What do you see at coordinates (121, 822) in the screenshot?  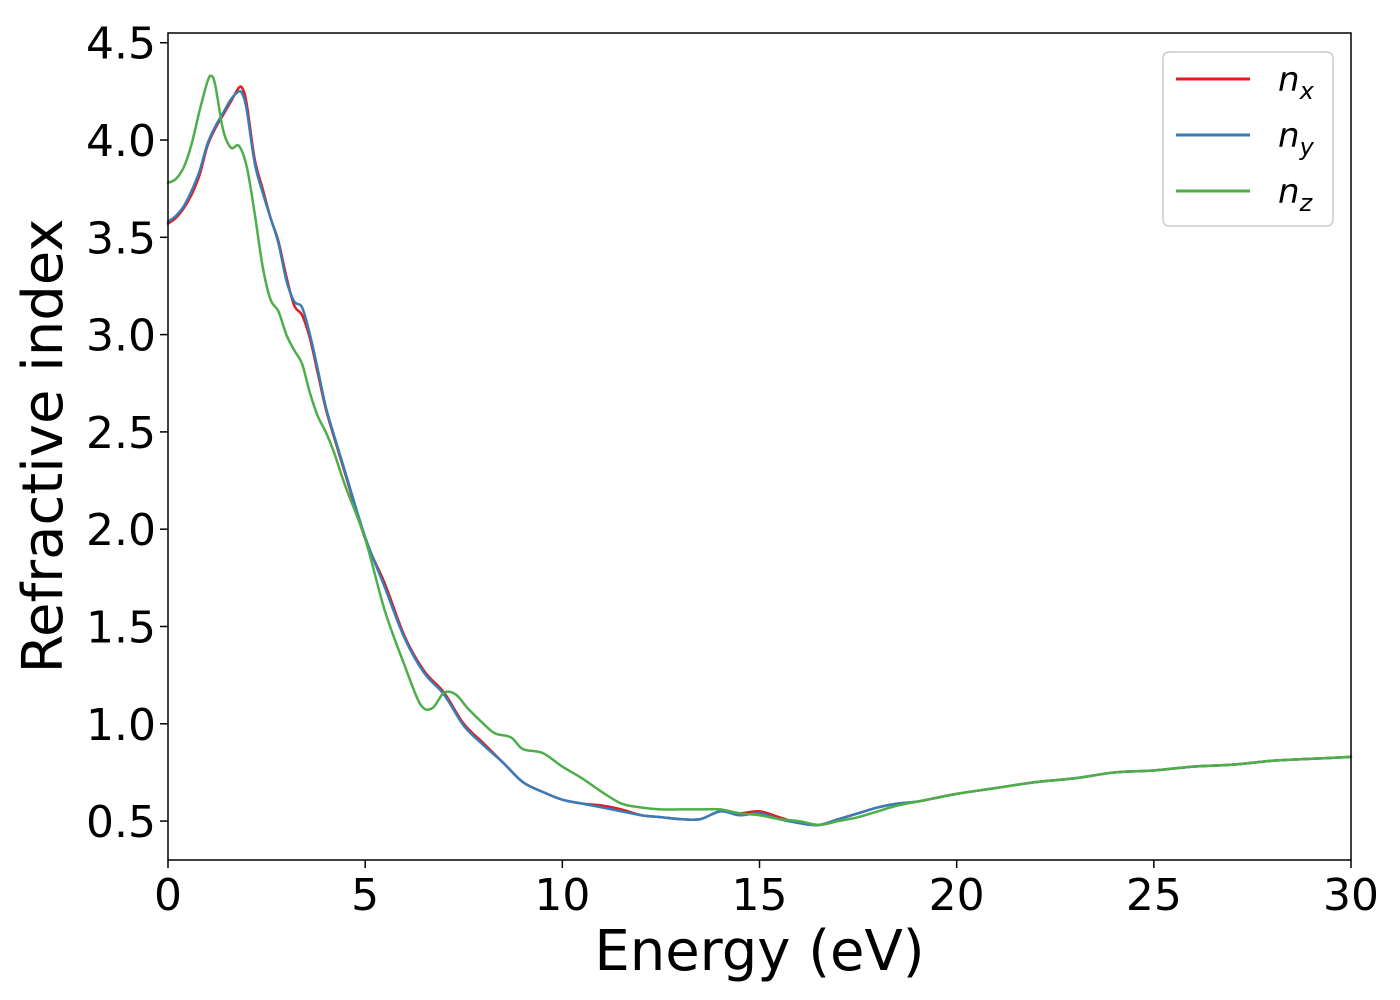 I see `y-tick-label: 0.5` at bounding box center [121, 822].